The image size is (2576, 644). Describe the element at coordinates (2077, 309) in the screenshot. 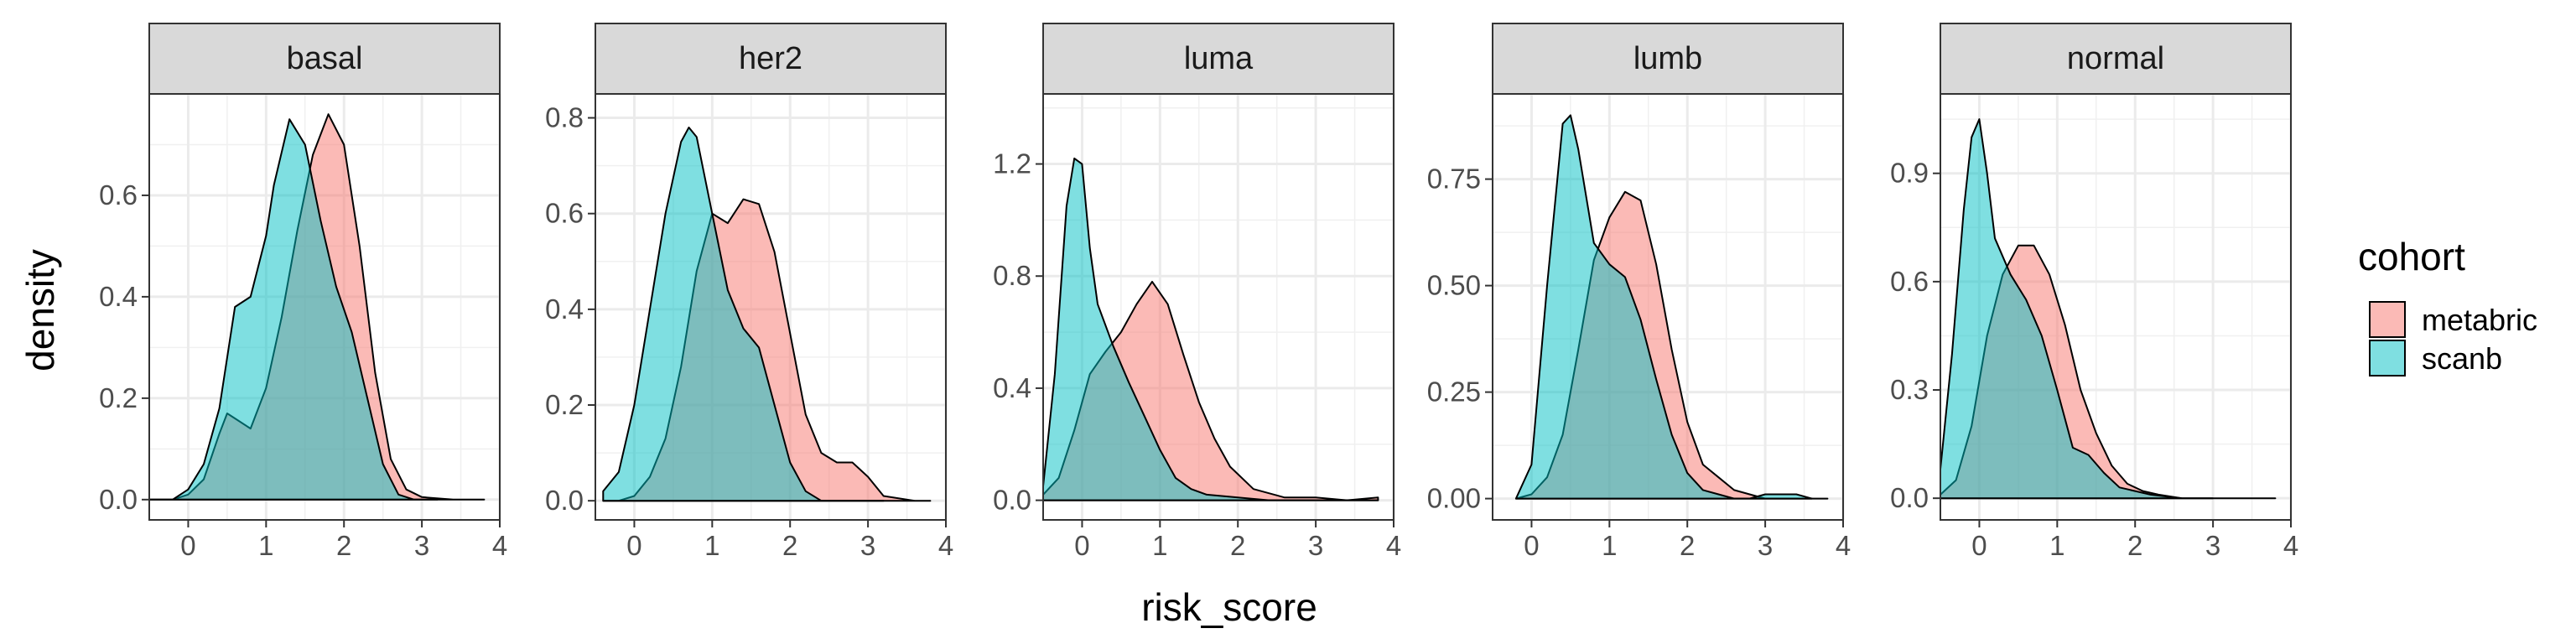

I see `density-scanb-normal` at that location.